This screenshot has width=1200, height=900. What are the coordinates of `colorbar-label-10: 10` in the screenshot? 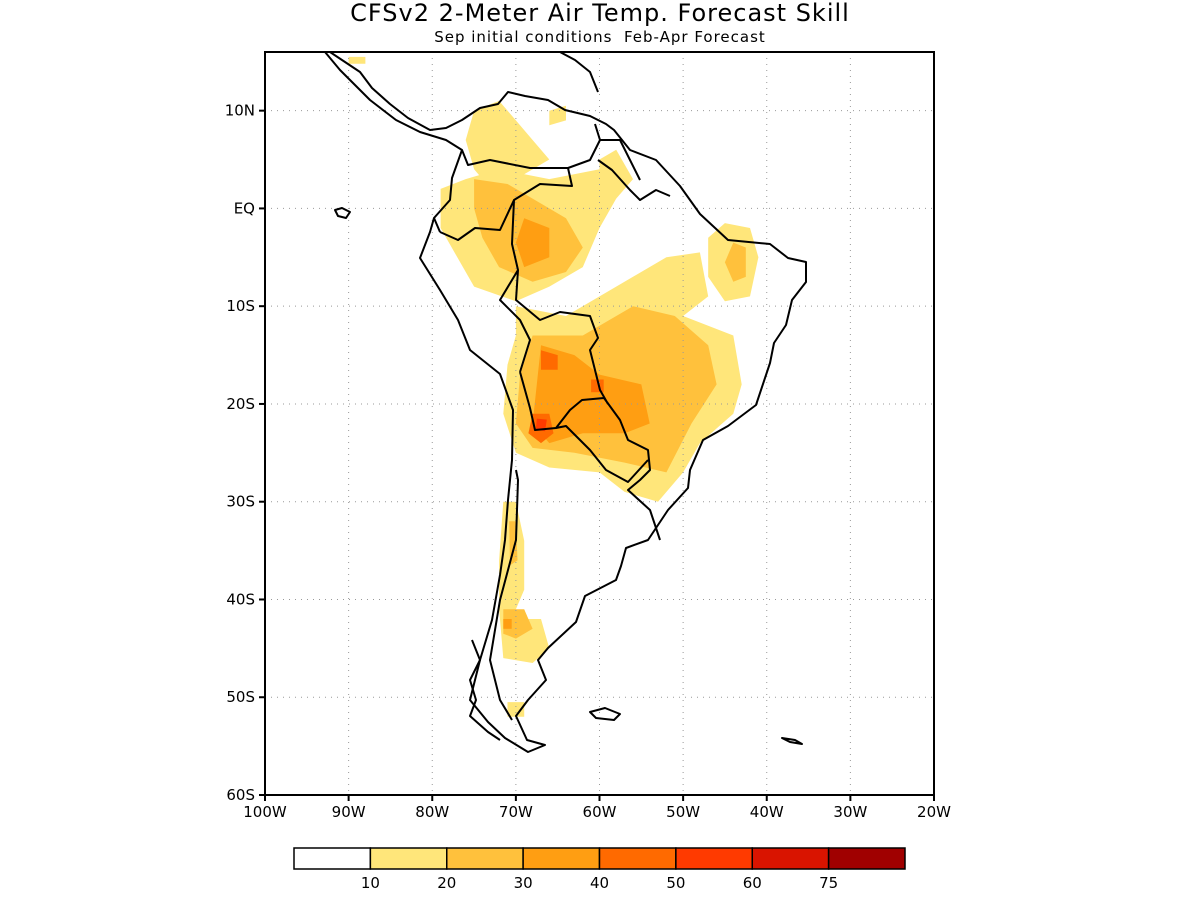 It's located at (370, 883).